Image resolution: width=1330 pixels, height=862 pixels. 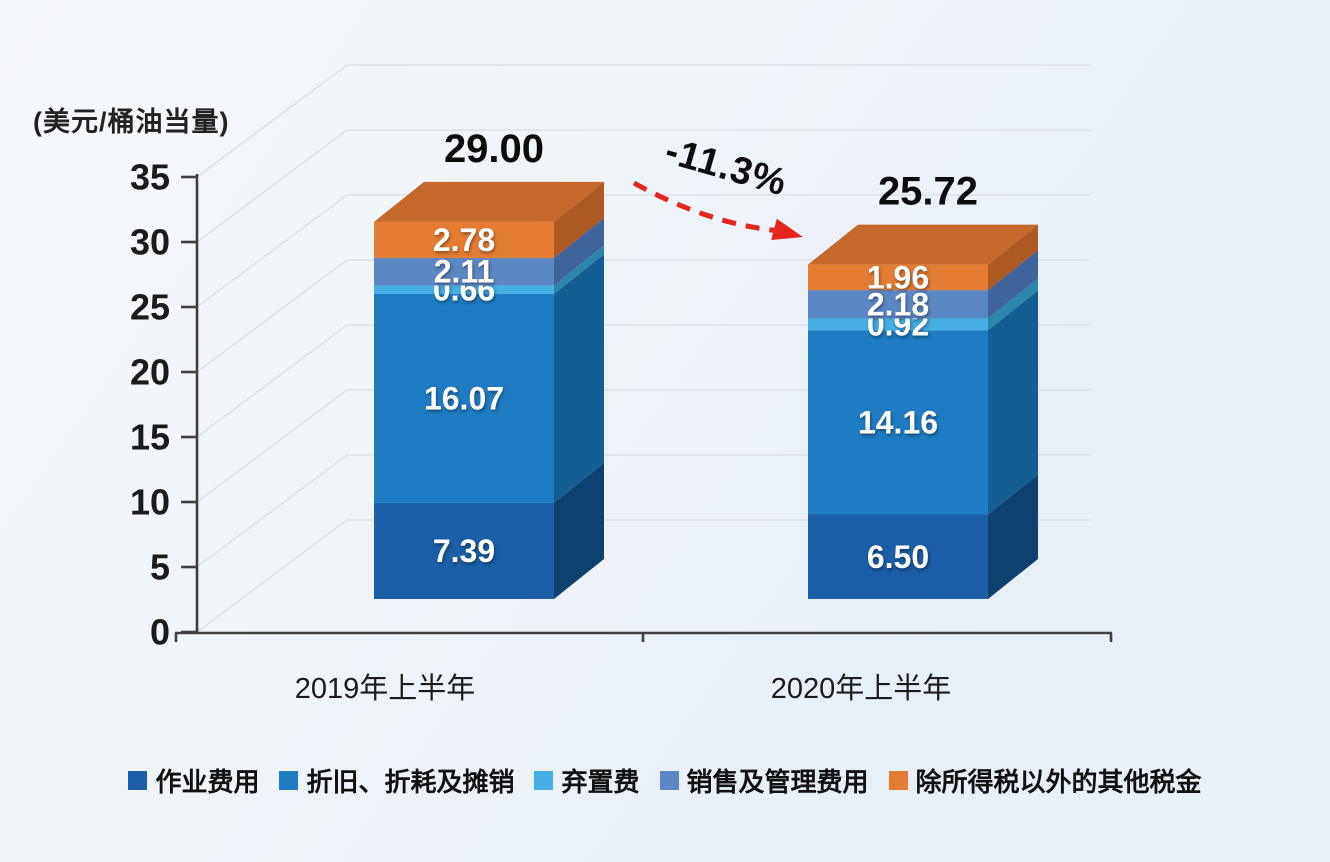 I want to click on legend-item-label: 折旧、折耗及摊销, so click(x=410, y=782).